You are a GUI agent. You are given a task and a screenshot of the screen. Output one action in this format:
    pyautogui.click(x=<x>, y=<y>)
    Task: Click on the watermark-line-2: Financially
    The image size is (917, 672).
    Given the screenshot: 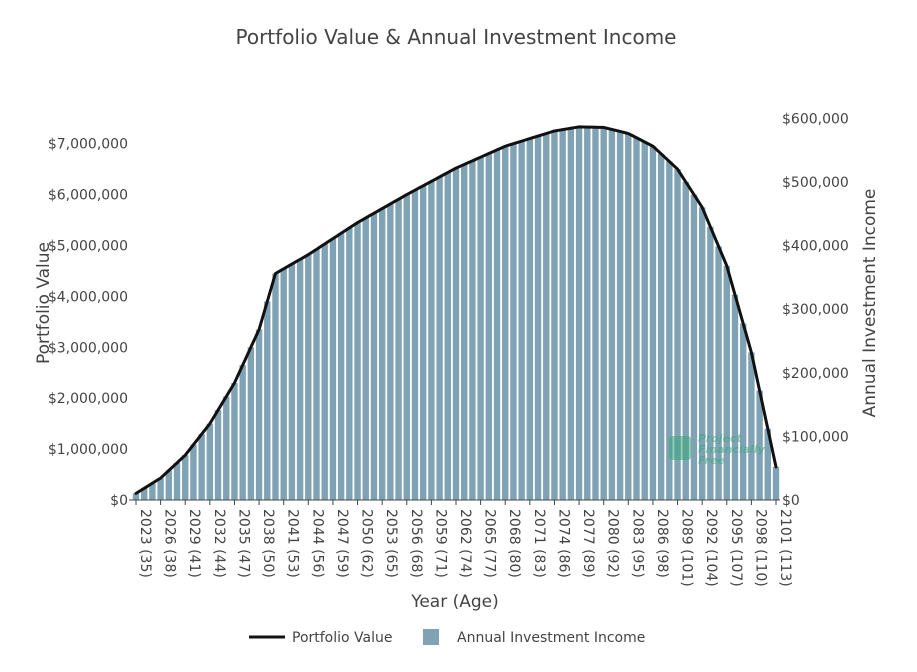 What is the action you would take?
    pyautogui.click(x=732, y=449)
    